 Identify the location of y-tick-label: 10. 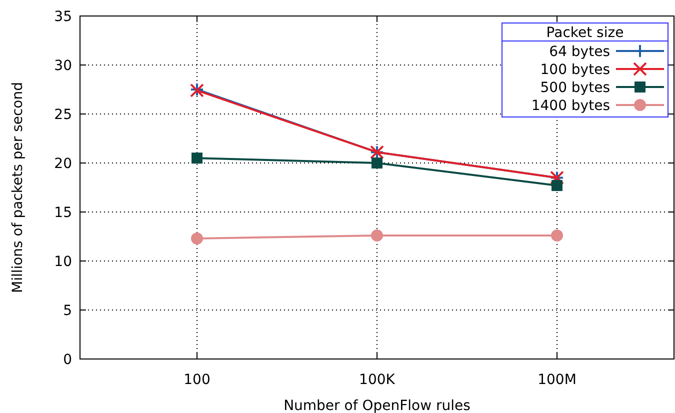
(63, 262).